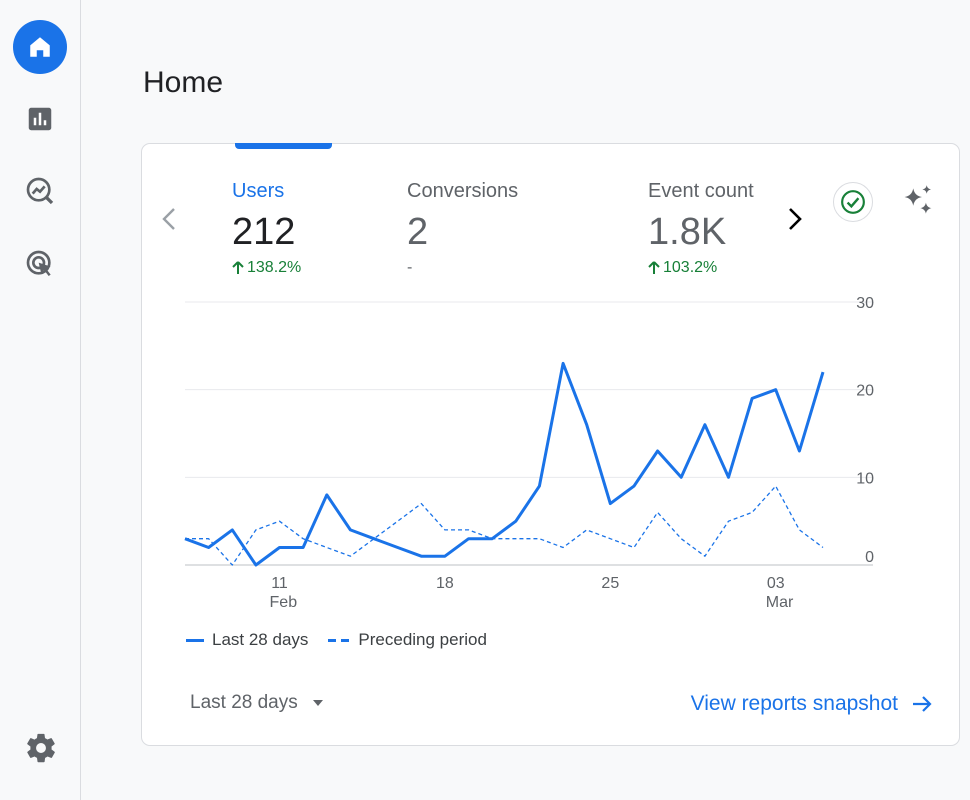 This screenshot has width=970, height=800. I want to click on metric-users: Users 212 138.2%, so click(266, 228).